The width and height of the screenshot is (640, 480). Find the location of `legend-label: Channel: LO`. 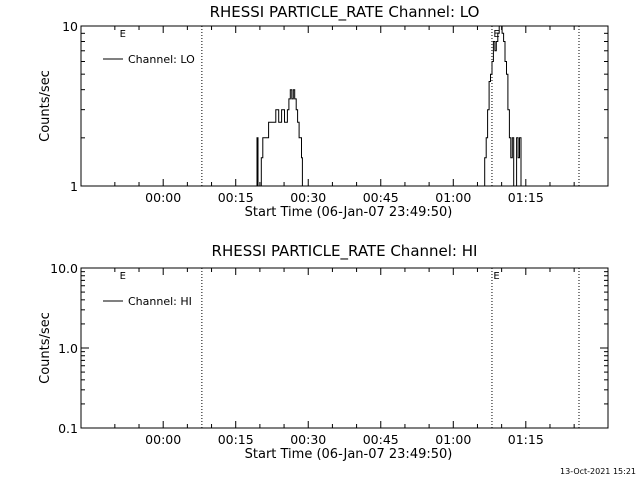

legend-label: Channel: LO is located at coordinates (161, 59).